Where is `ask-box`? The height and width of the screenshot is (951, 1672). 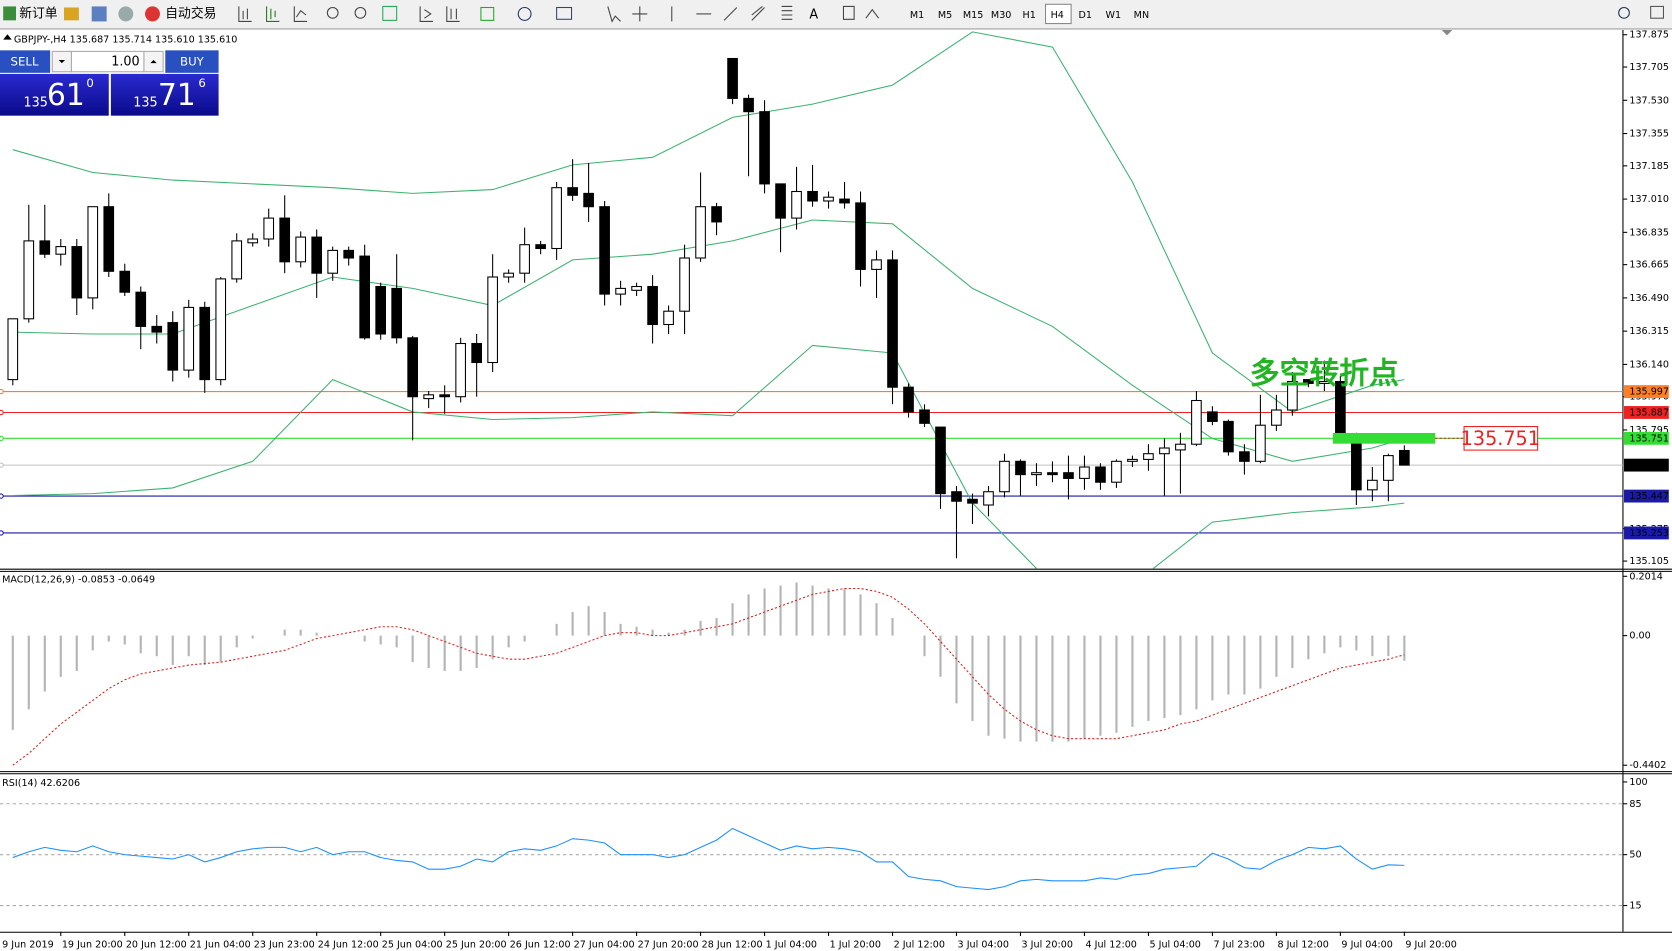
ask-box is located at coordinates (164, 94).